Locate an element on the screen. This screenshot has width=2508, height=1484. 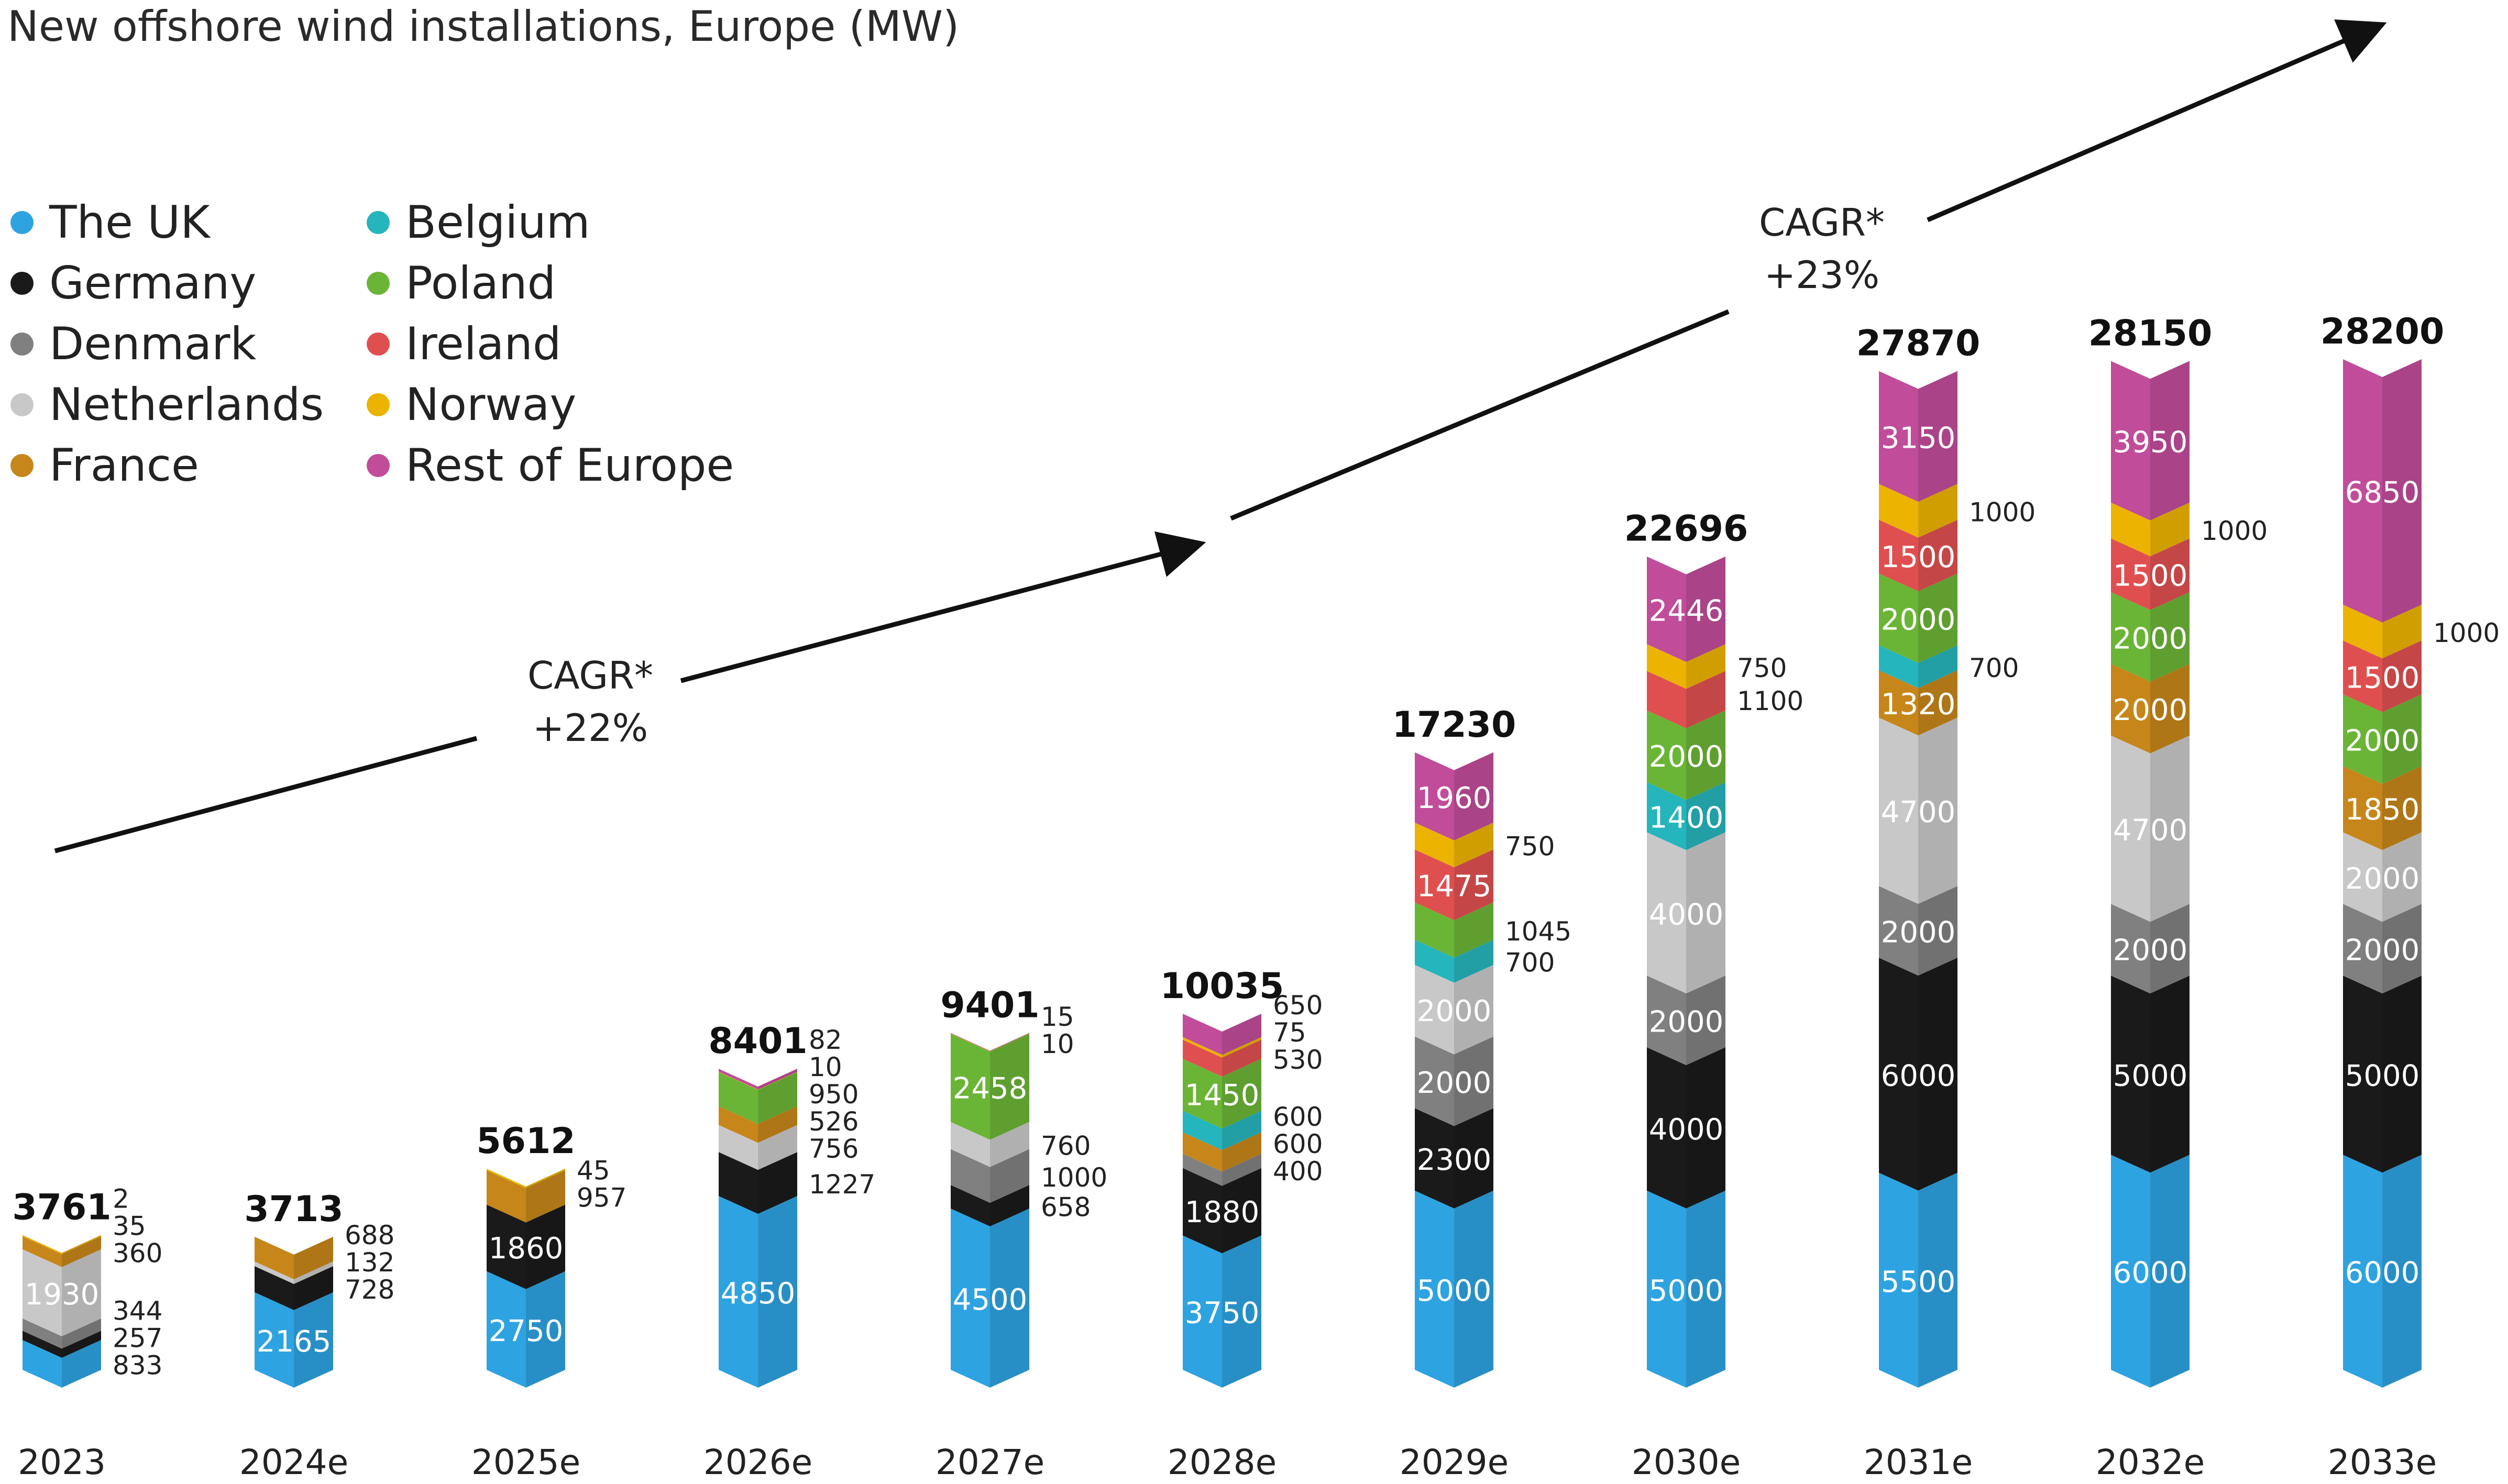
cagr-arrow-2-head is located at coordinates (2157, 121).